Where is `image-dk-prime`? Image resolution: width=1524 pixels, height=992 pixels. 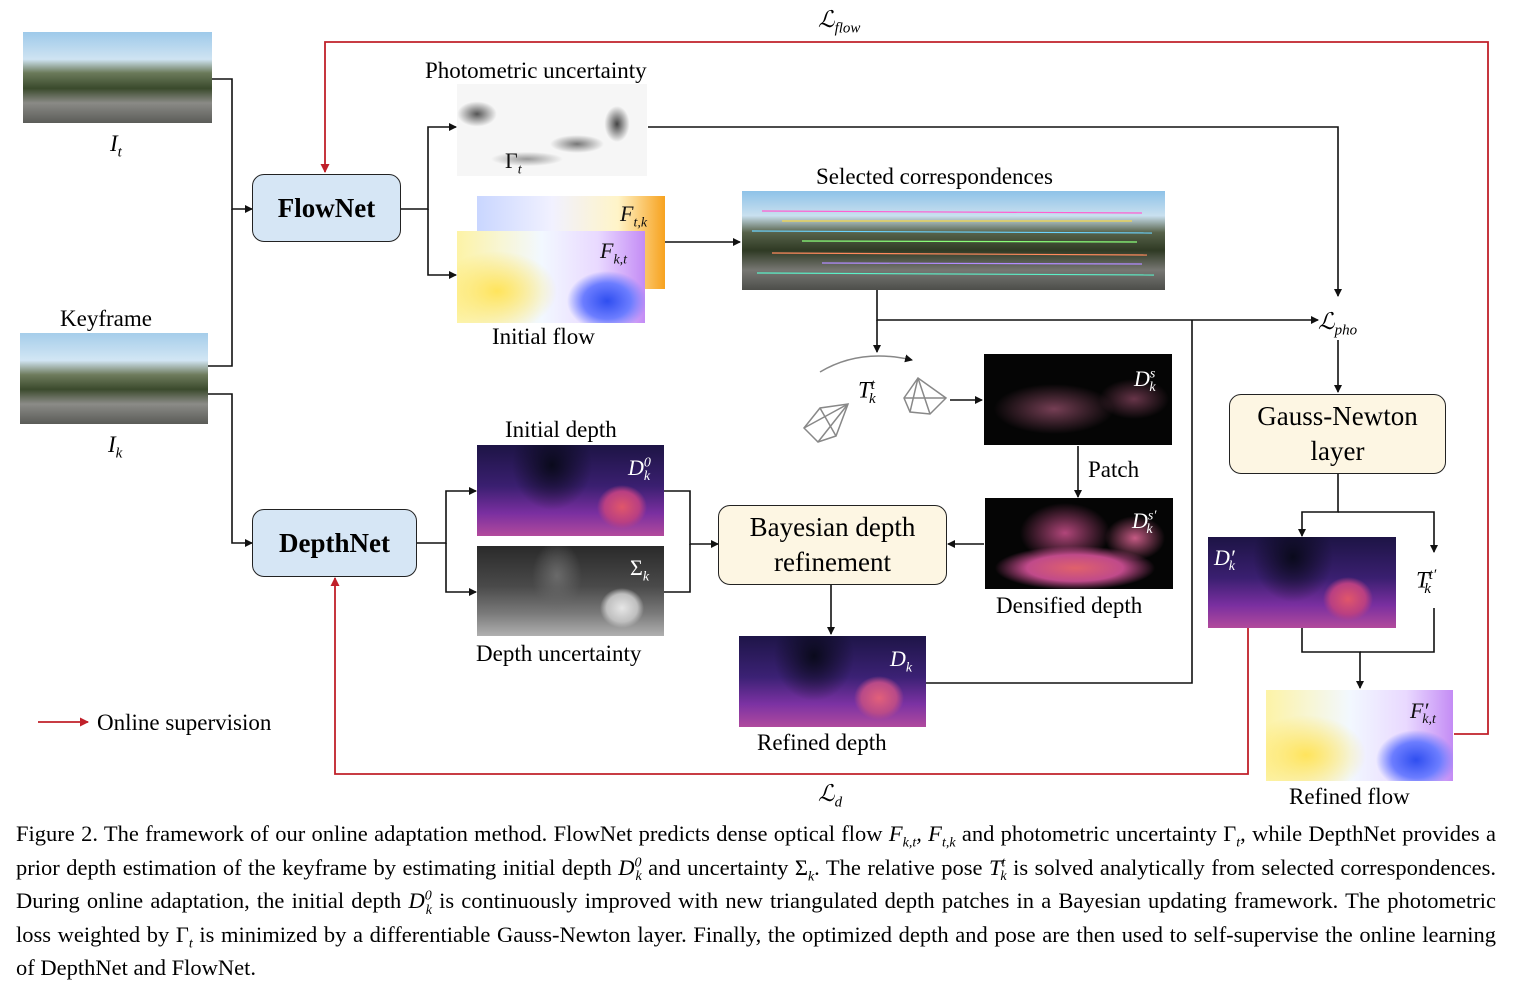 image-dk-prime is located at coordinates (1302, 582).